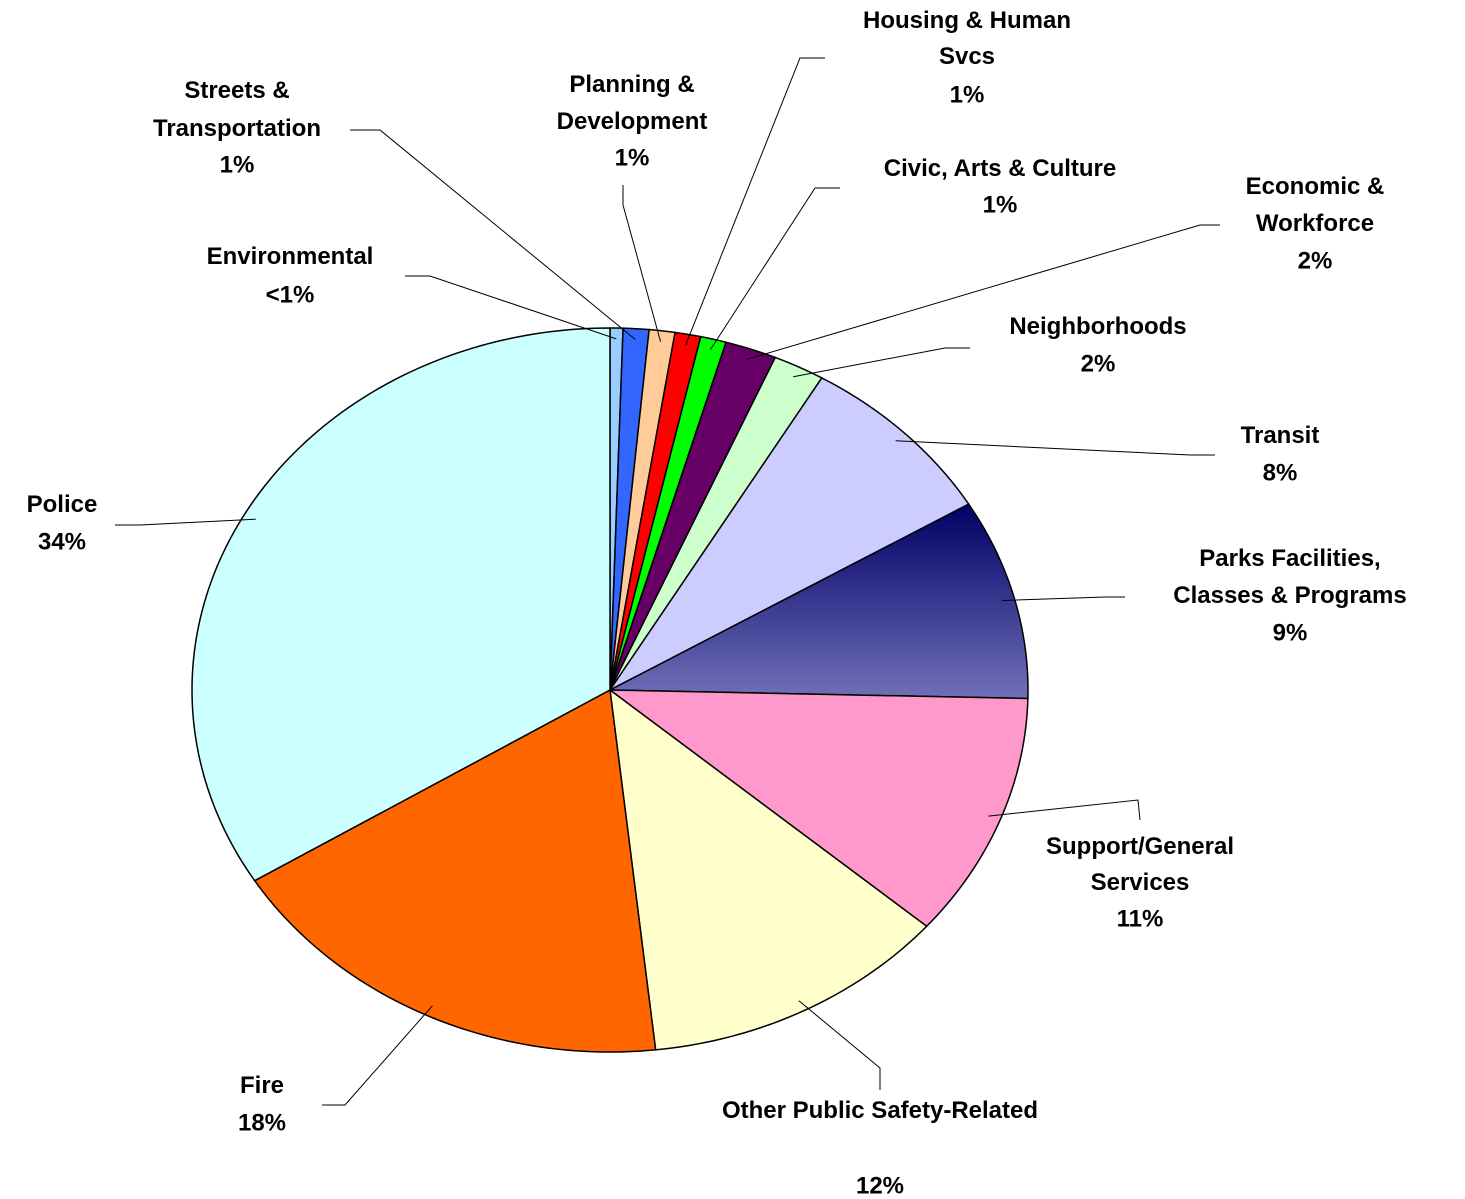  Describe the element at coordinates (1140, 882) in the screenshot. I see `label-line: Services` at that location.